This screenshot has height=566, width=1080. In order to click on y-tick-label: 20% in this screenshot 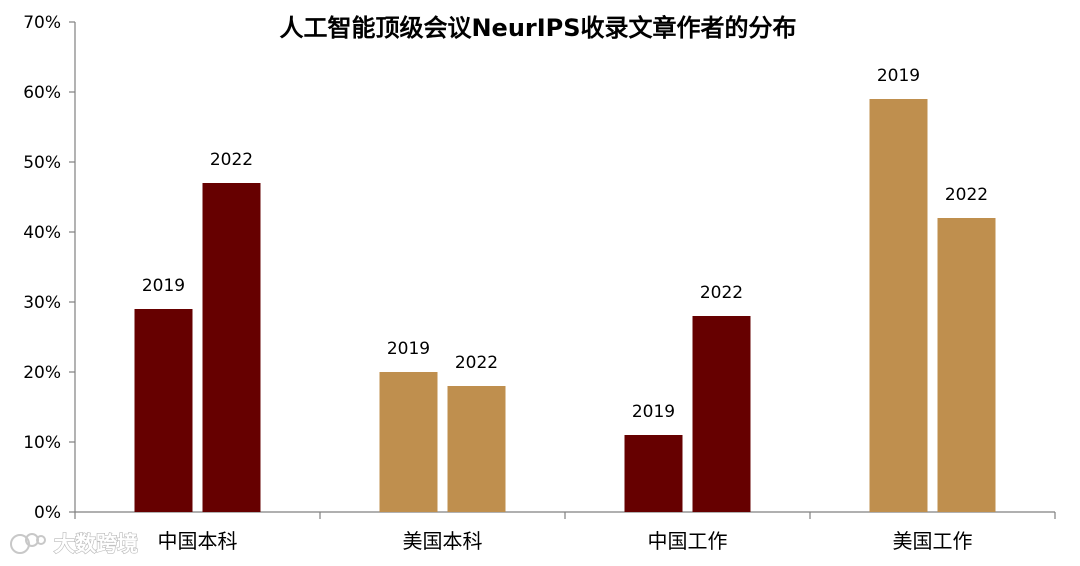, I will do `click(42, 373)`.